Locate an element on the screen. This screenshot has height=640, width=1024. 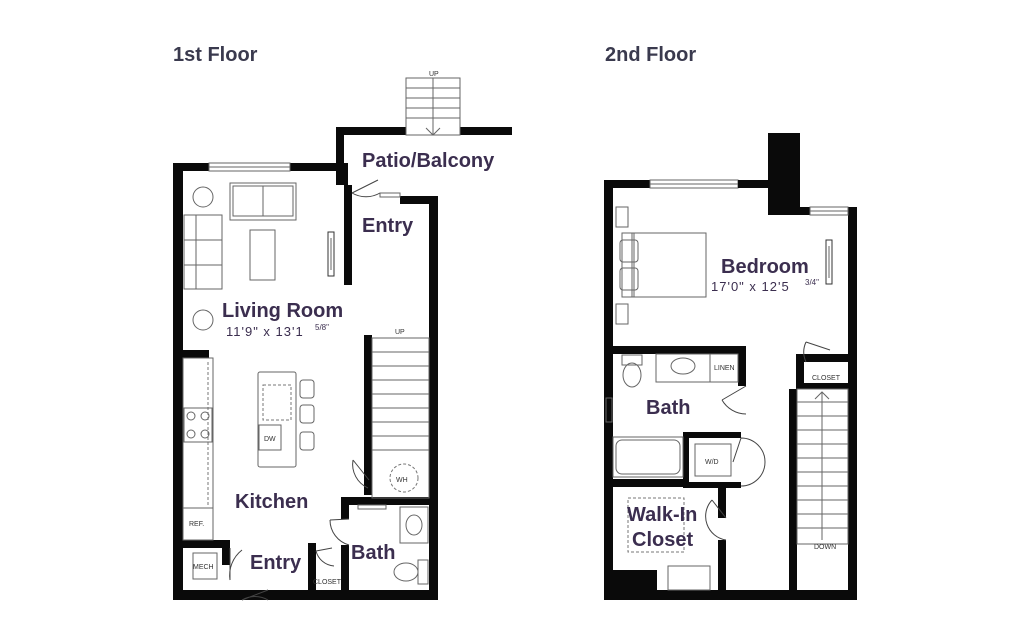
window is located at coordinates (390, 195).